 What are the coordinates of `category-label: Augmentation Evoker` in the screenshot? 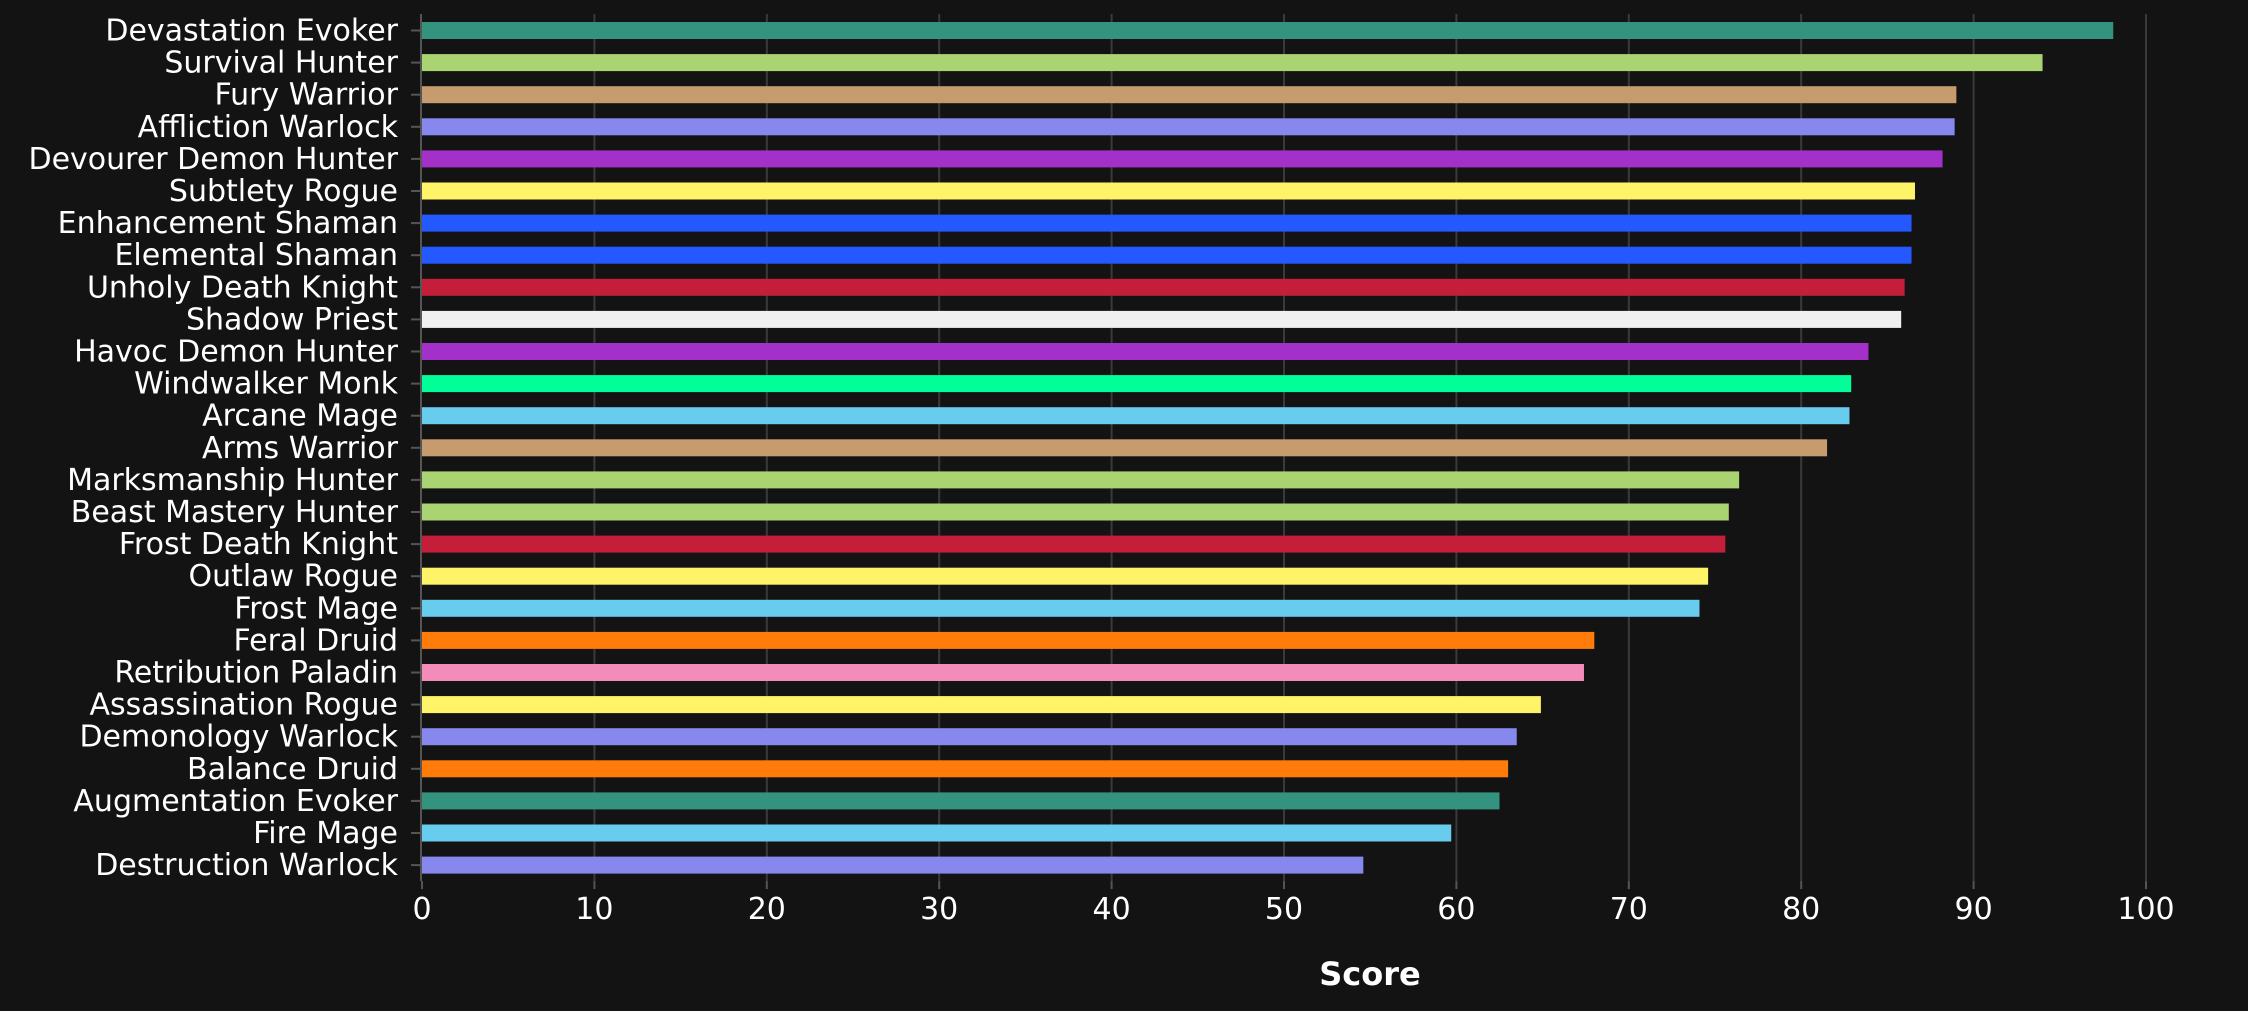 It's located at (235, 801).